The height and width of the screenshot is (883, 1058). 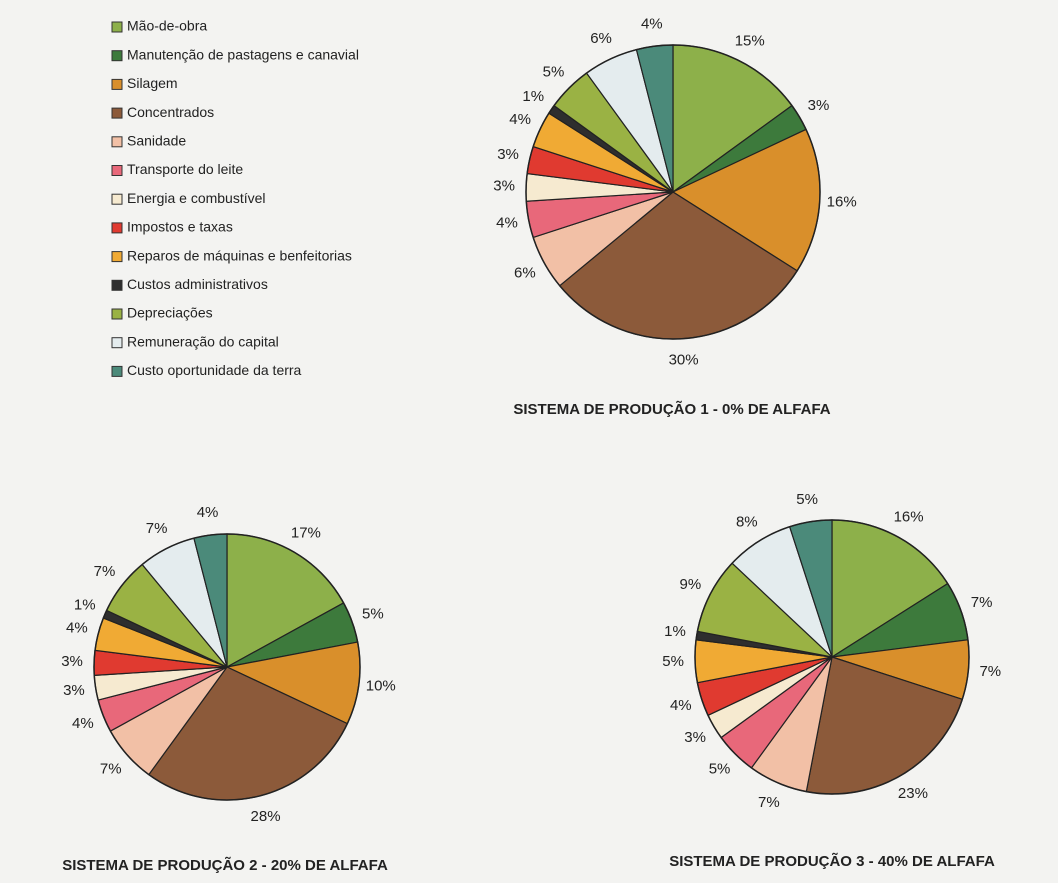 I want to click on slice-label: 10%, so click(x=381, y=685).